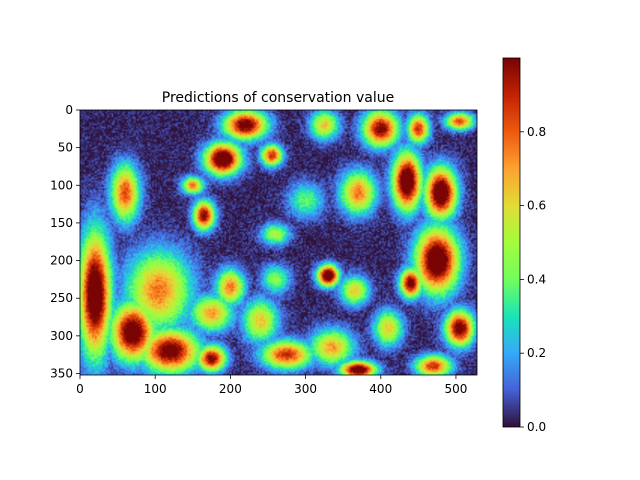 This screenshot has width=640, height=480. What do you see at coordinates (271, 385) in the screenshot?
I see `x-axis: 0 100 200 300 400 500` at bounding box center [271, 385].